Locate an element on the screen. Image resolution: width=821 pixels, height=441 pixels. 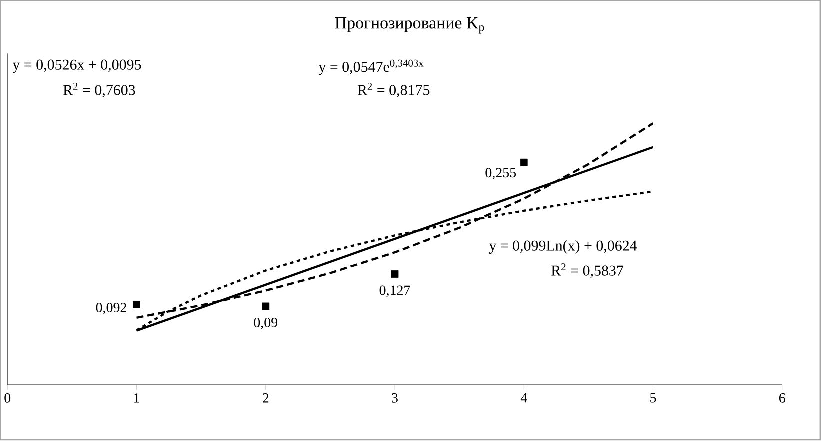
chart-title: Прогнозирование K$_{p}$ is located at coordinates (409, 26).